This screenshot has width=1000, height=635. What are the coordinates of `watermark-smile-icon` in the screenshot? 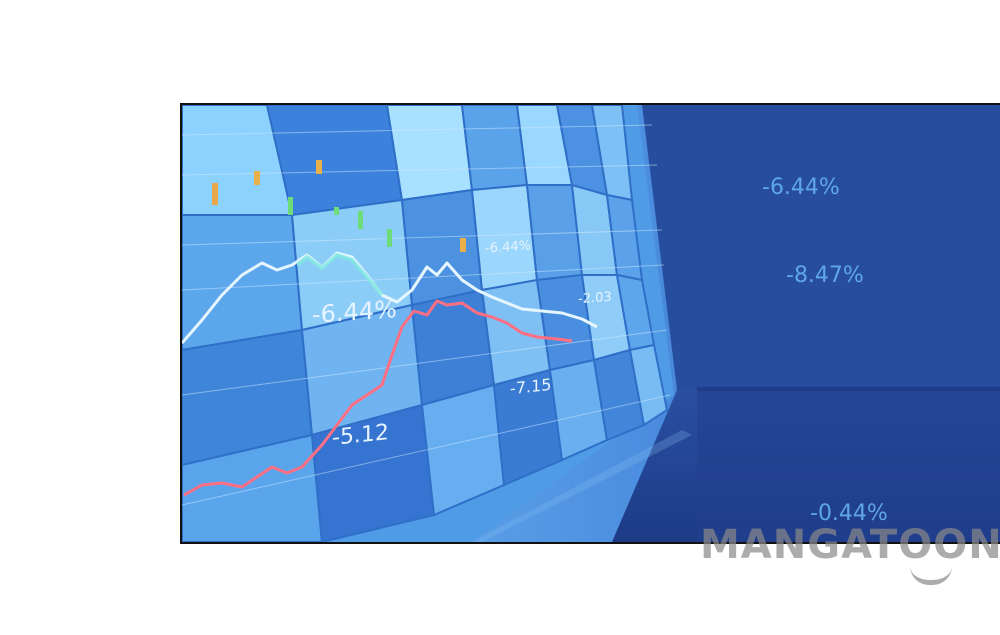 It's located at (931, 575).